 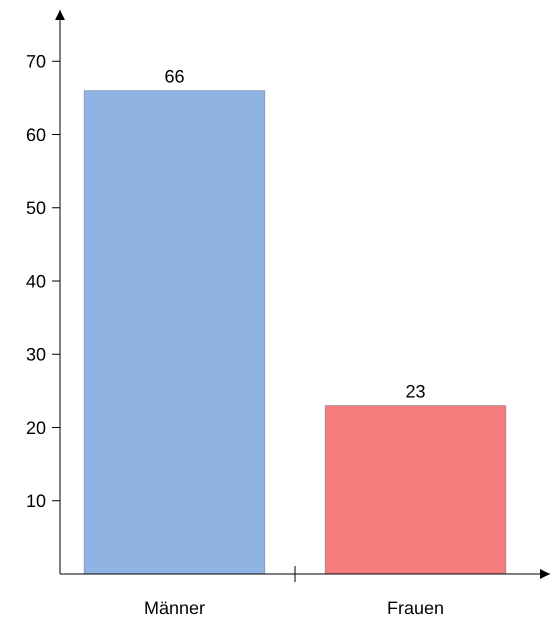 I want to click on x-tick-label: Männer, so click(x=175, y=608).